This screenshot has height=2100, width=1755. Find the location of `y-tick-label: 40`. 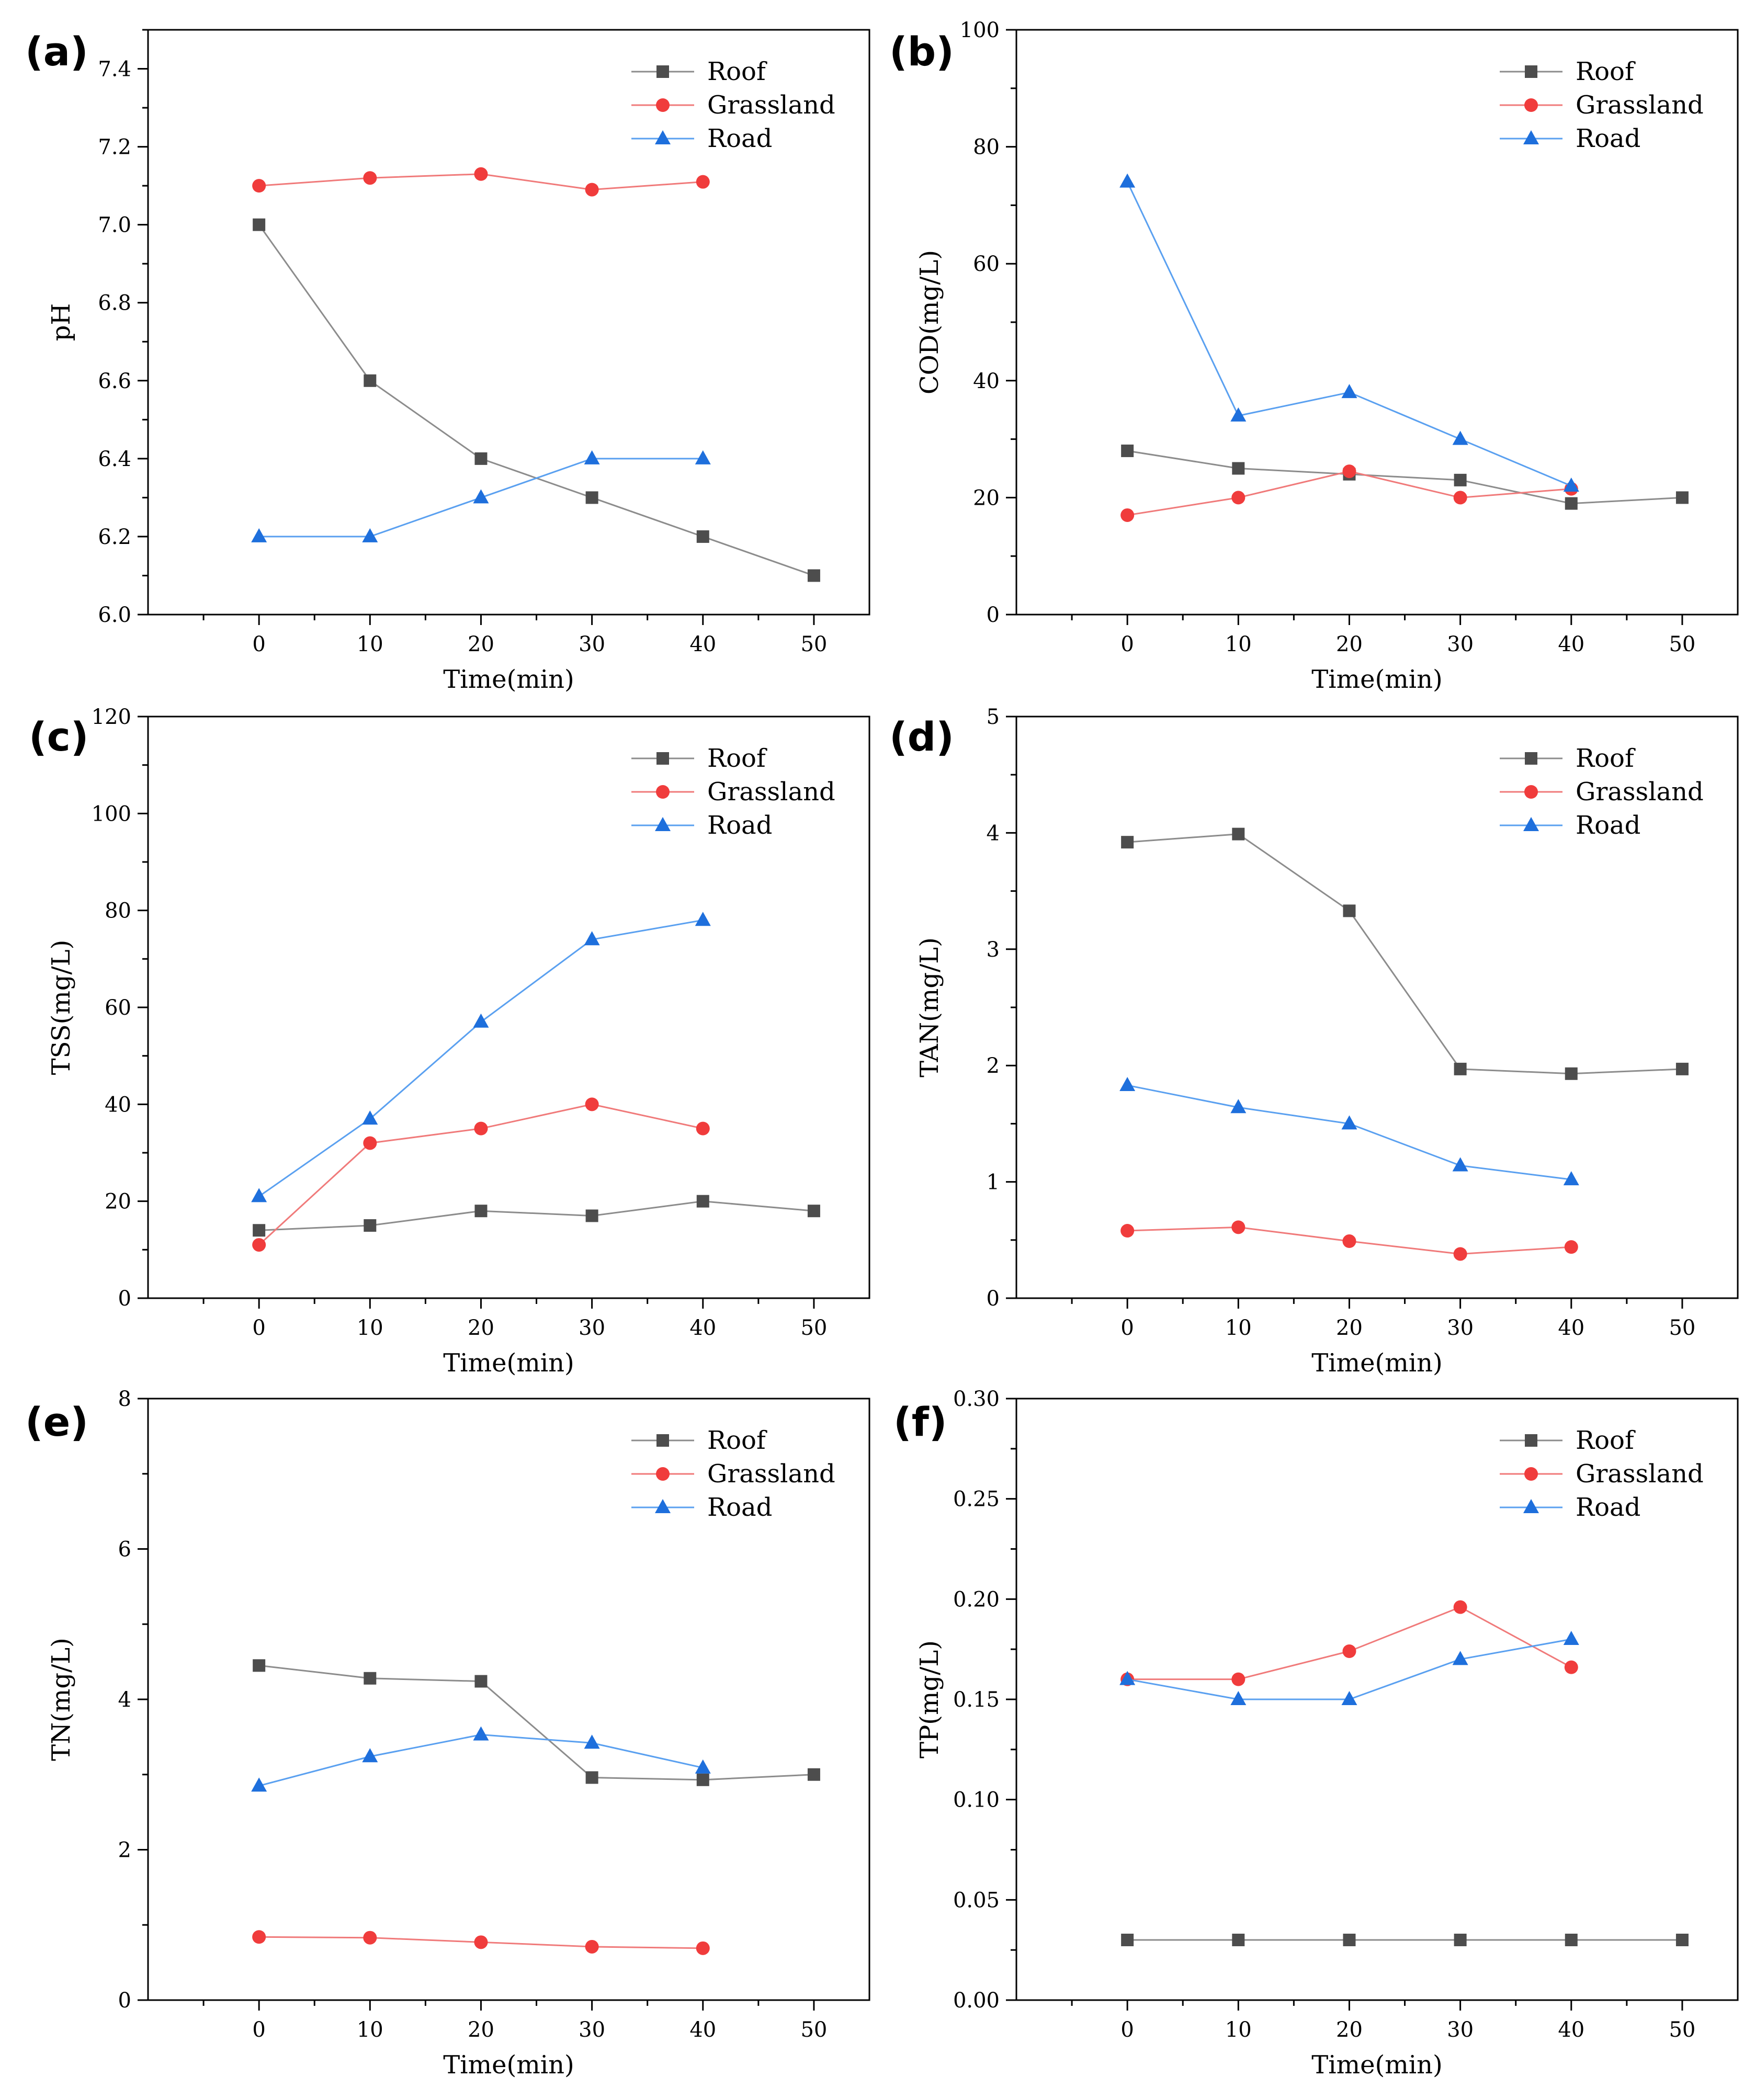

y-tick-label: 40 is located at coordinates (986, 381).